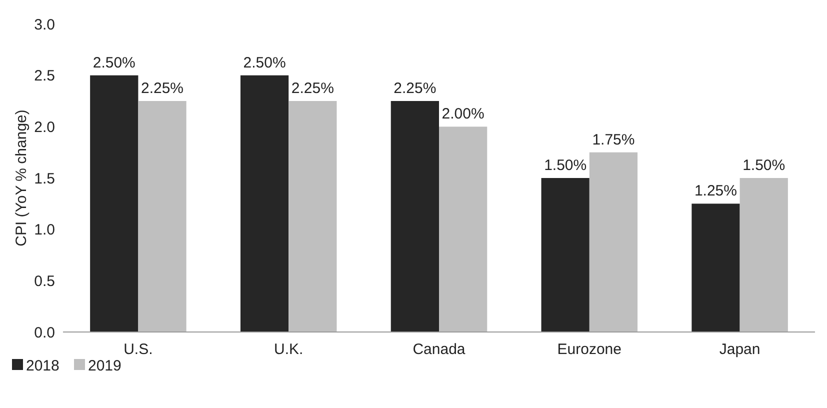 The height and width of the screenshot is (408, 827). Describe the element at coordinates (44, 76) in the screenshot. I see `y-tick-label: 2.5` at that location.